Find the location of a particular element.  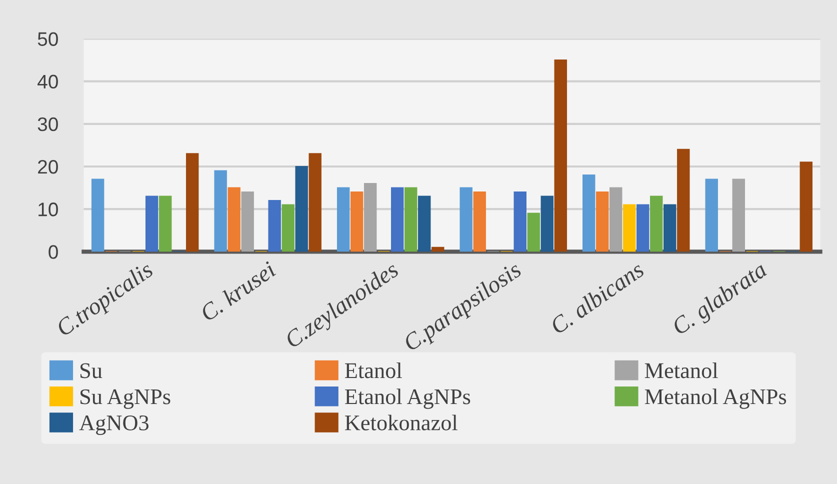

legend-label: AgNO3 is located at coordinates (114, 425).